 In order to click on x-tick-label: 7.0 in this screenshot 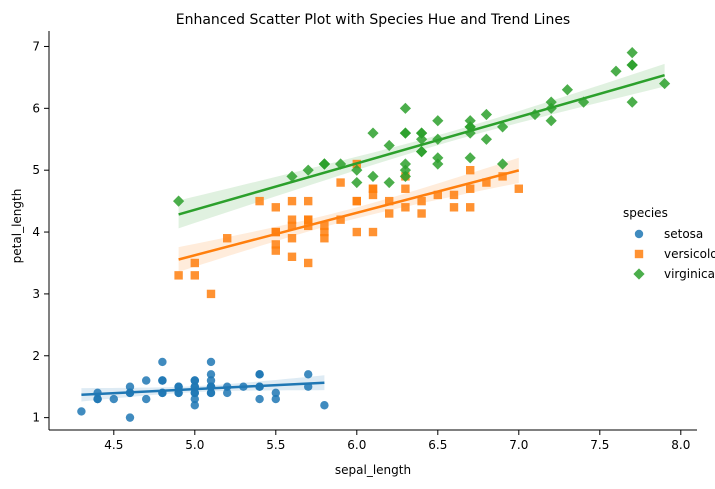, I will do `click(518, 445)`.